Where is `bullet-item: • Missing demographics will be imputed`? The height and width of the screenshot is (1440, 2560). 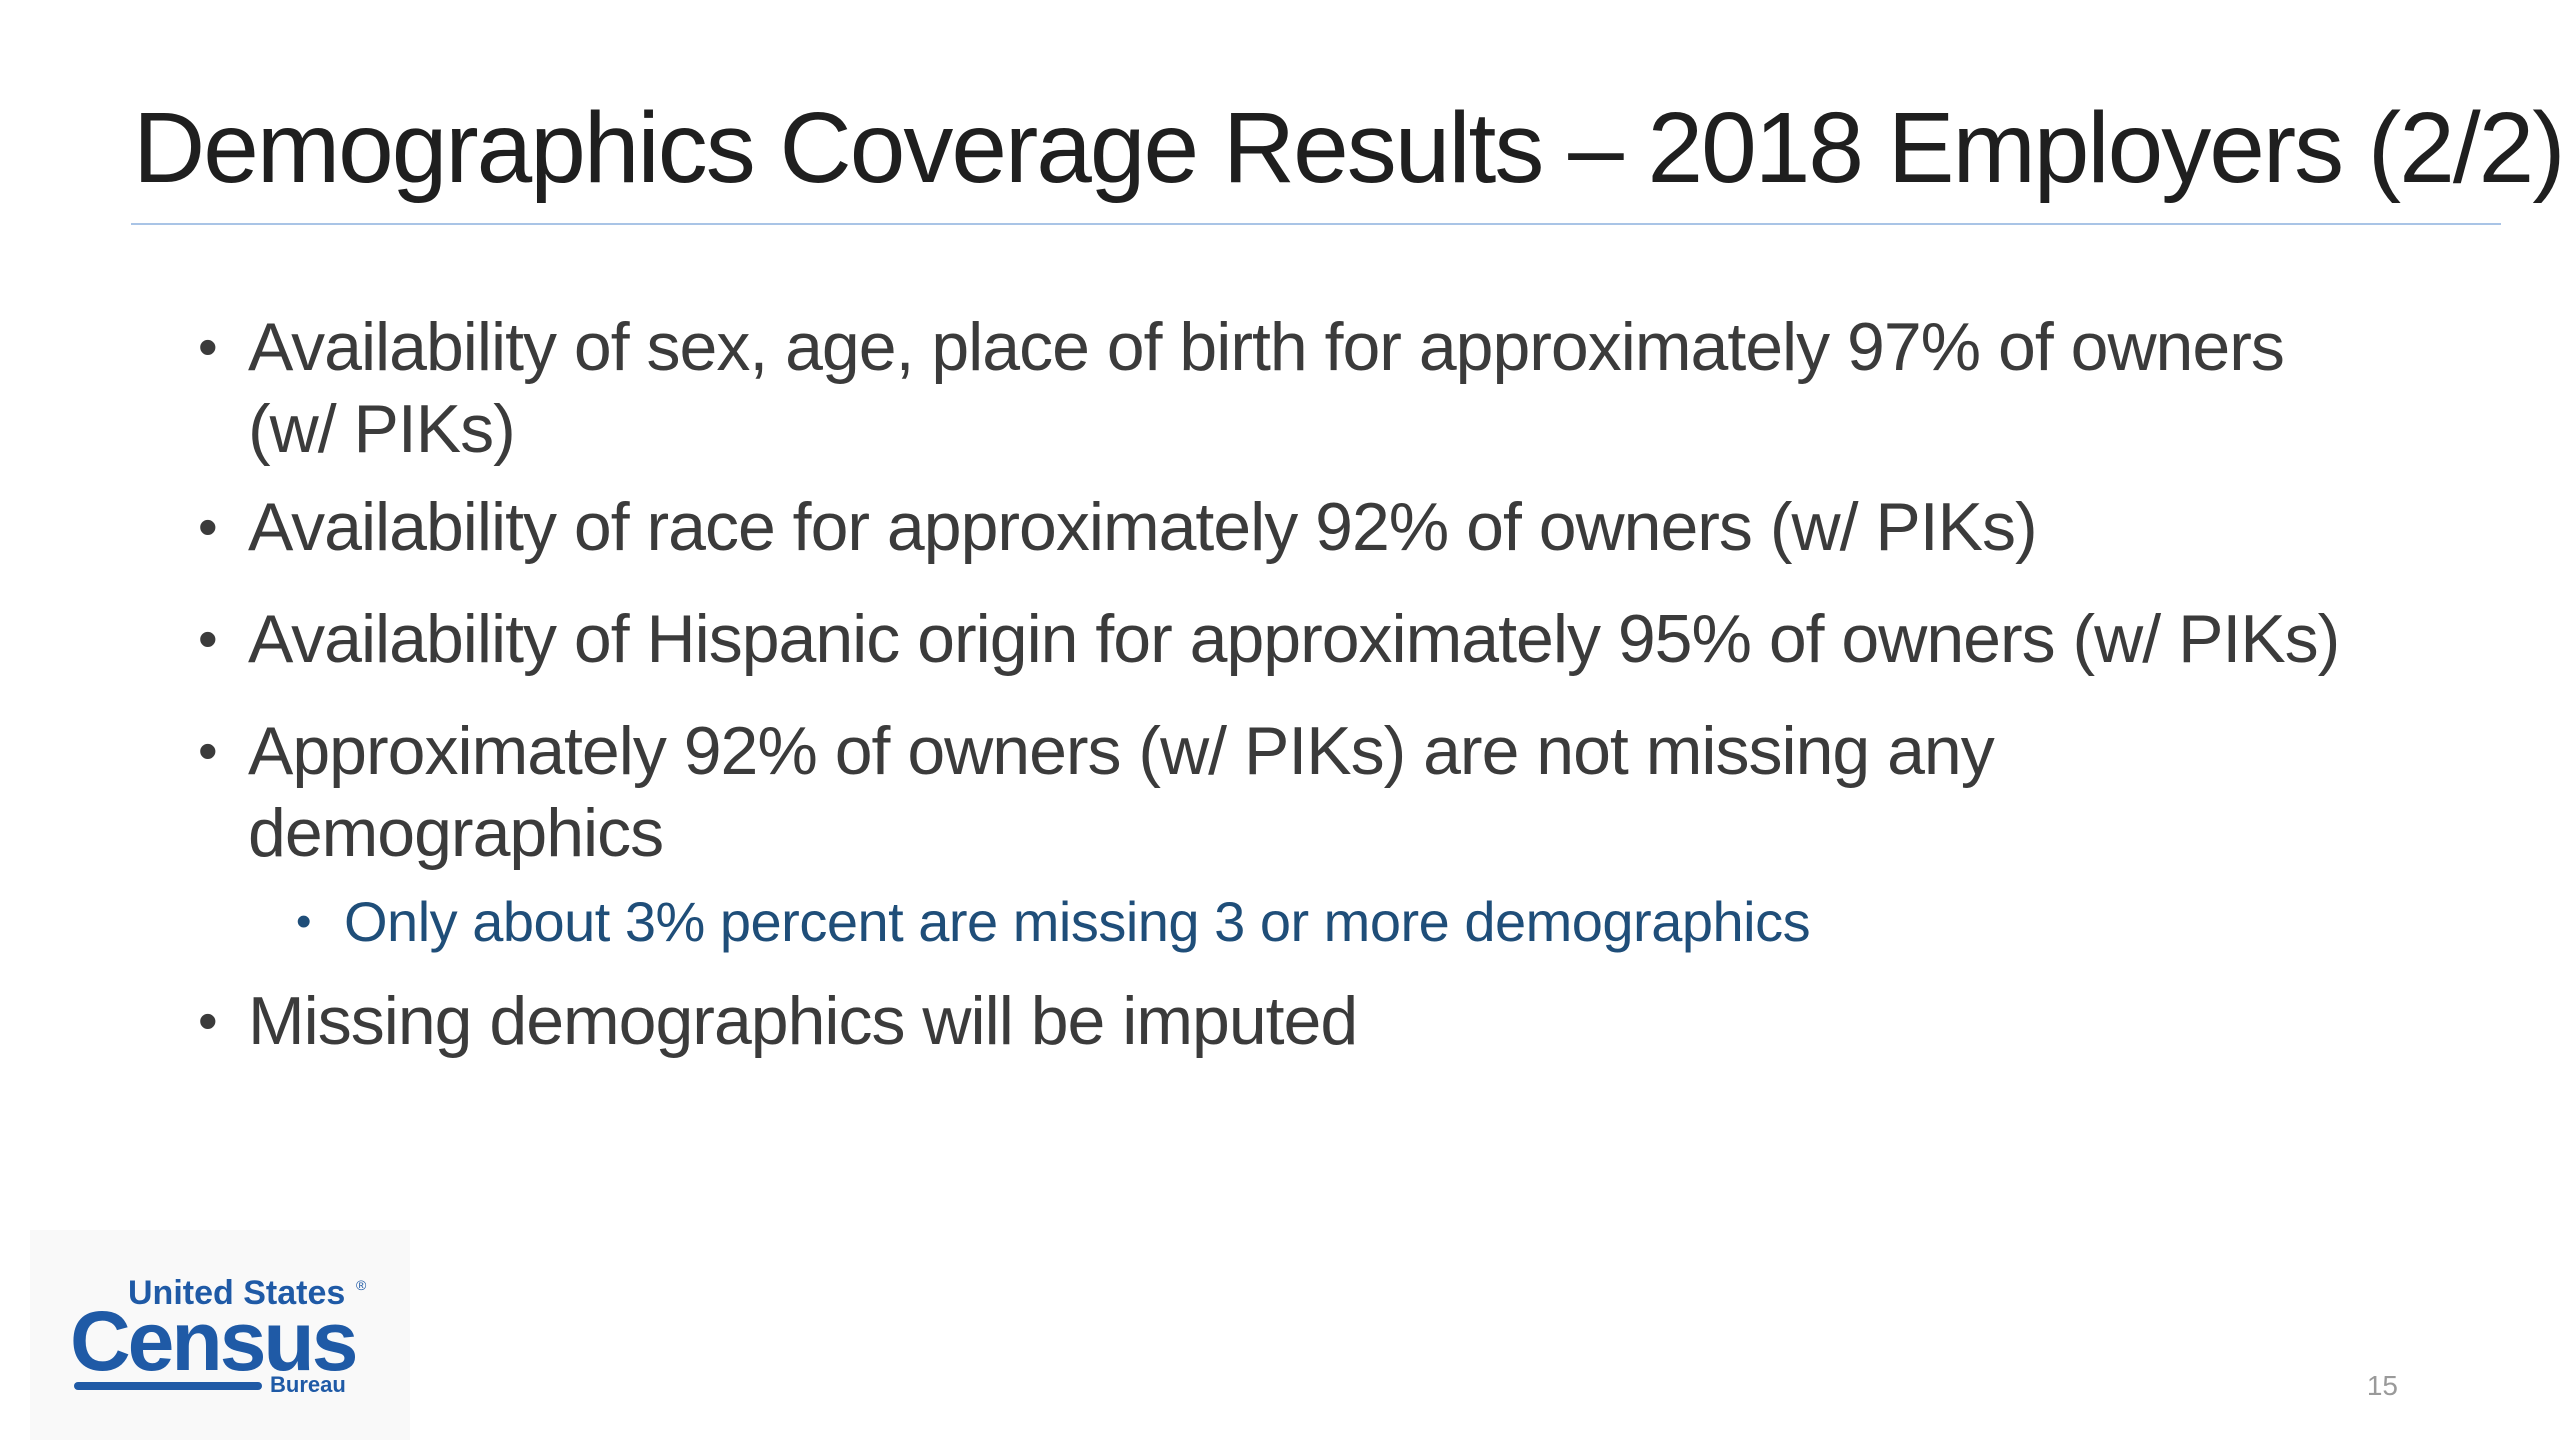
bullet-item: • Missing demographics will be imputed is located at coordinates (1288, 1021).